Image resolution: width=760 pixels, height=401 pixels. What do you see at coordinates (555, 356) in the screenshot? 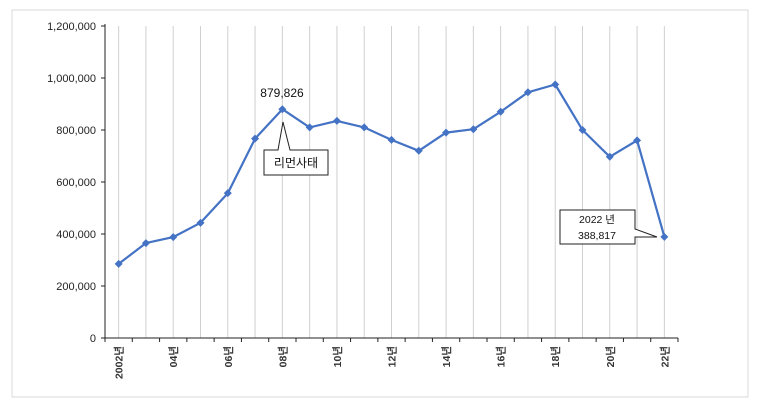
I see `x-tick-label: 18년` at bounding box center [555, 356].